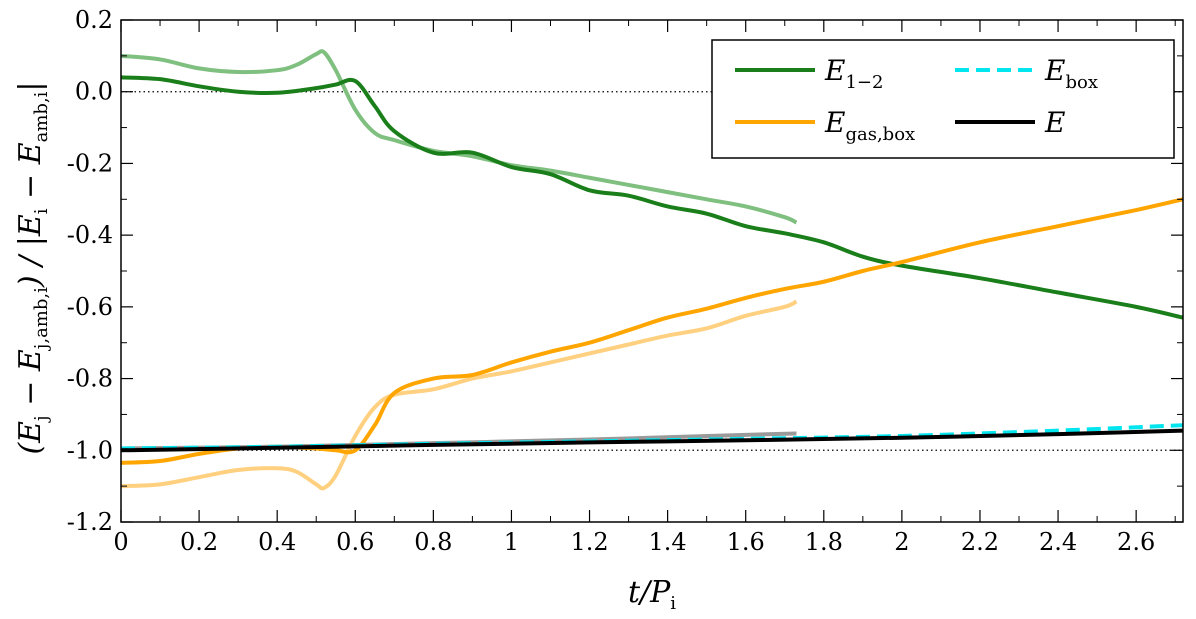 This screenshot has width=1196, height=619. Describe the element at coordinates (90, 379) in the screenshot. I see `y-tick-label: -0.8` at that location.